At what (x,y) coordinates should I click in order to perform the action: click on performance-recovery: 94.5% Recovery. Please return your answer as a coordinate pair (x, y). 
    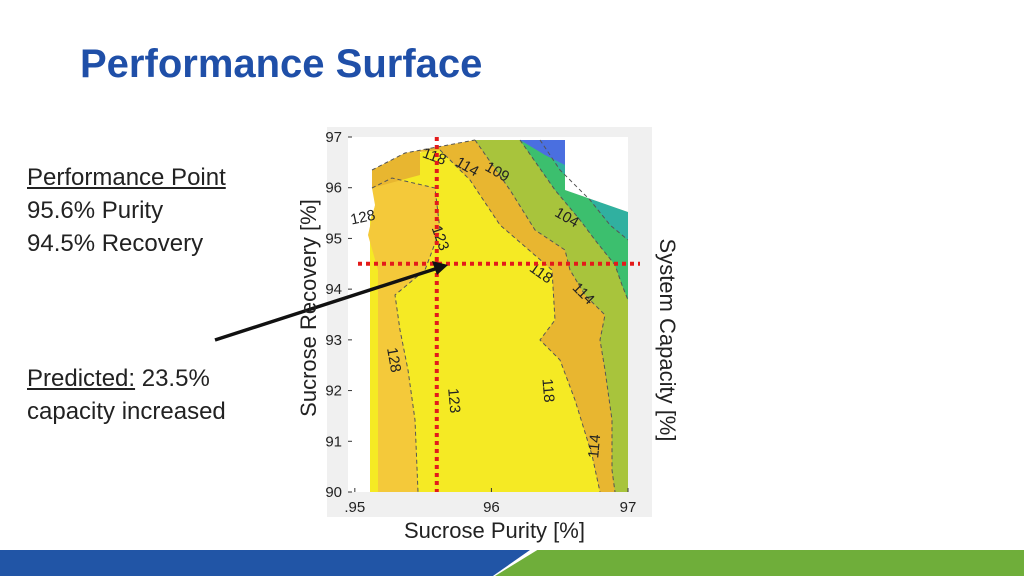
    Looking at the image, I should click on (115, 243).